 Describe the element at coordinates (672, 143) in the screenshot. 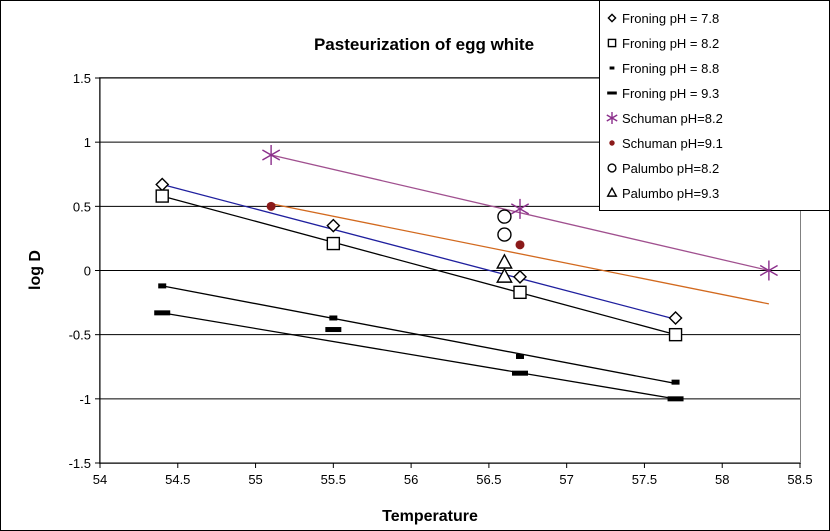

I see `legend-entry-label: Schuman pH=9.1` at that location.